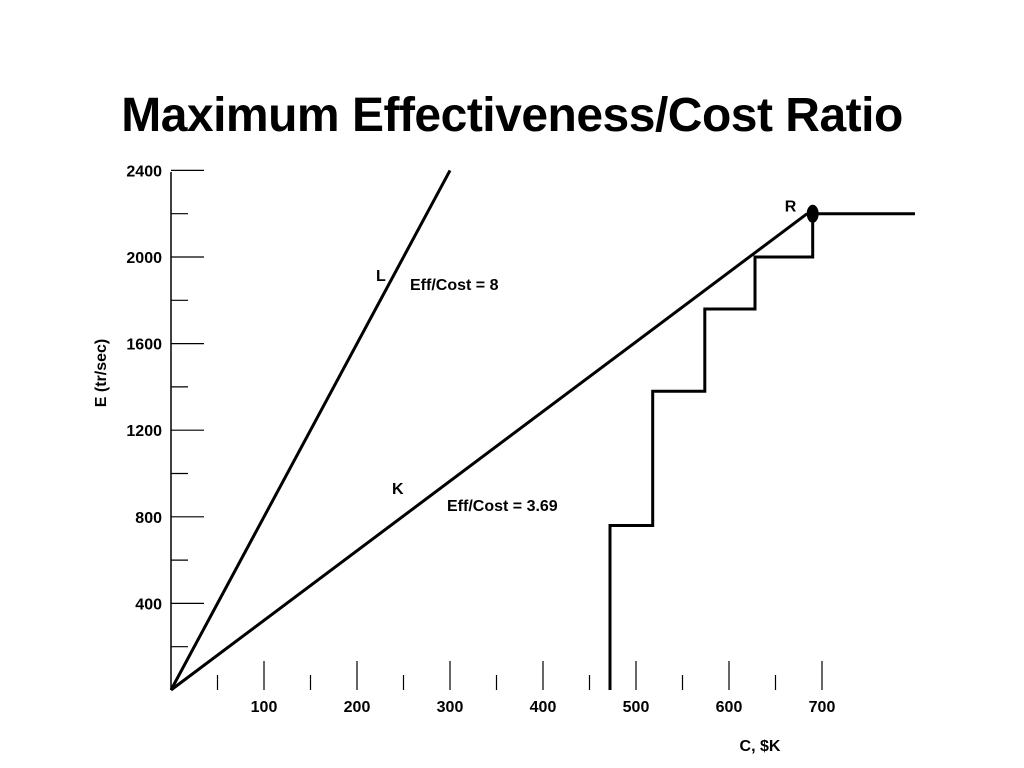 This screenshot has width=1024, height=768. I want to click on chart-title: Maximum Effectiveness/Cost Ratio, so click(512, 115).